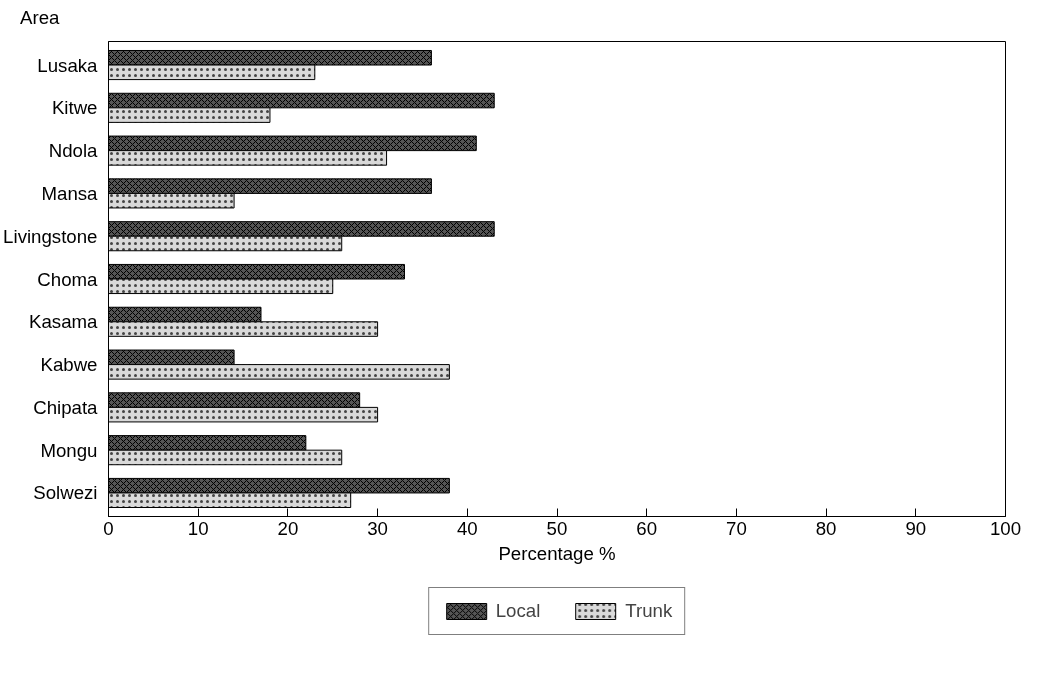  Describe the element at coordinates (50, 236) in the screenshot. I see `y-tick-label: Livingstone` at that location.